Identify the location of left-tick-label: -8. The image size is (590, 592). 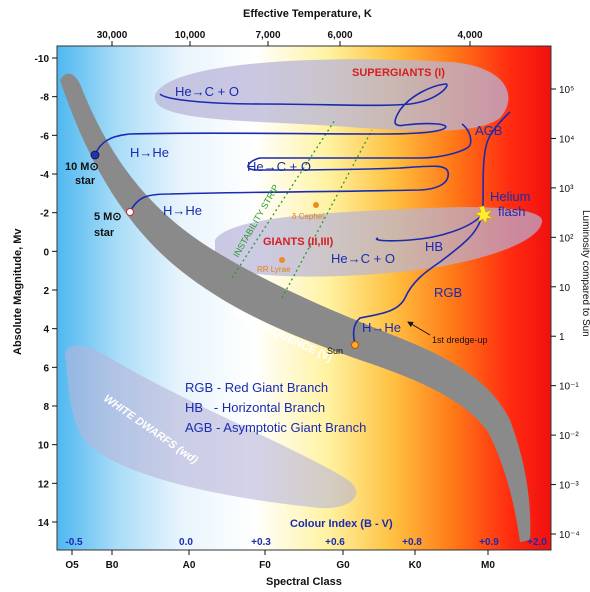
(44, 98).